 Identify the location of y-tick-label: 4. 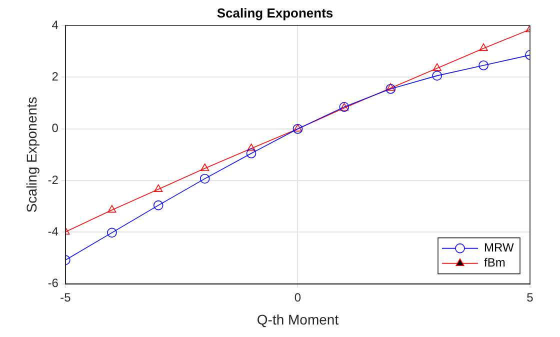
(55, 25).